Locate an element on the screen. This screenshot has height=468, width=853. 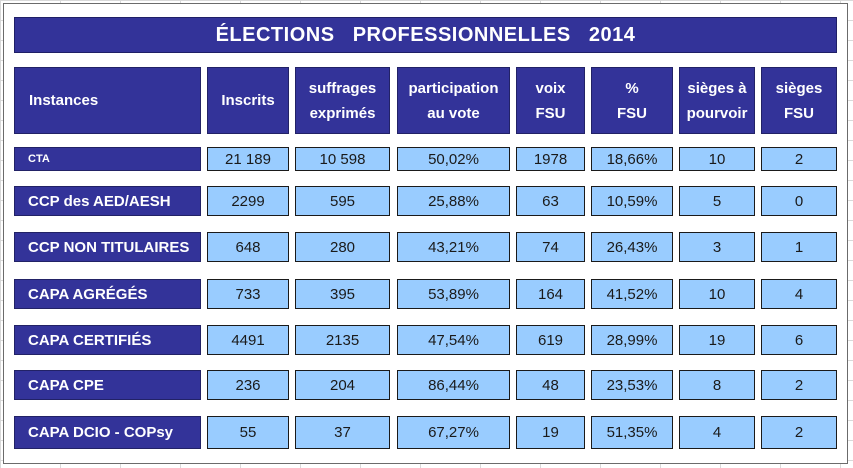
table-cell-inscrits: 21 189 is located at coordinates (248, 159).